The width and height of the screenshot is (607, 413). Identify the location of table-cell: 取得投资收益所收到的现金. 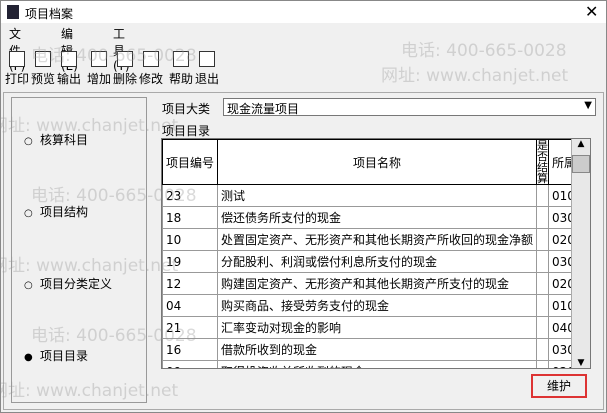
(377, 364).